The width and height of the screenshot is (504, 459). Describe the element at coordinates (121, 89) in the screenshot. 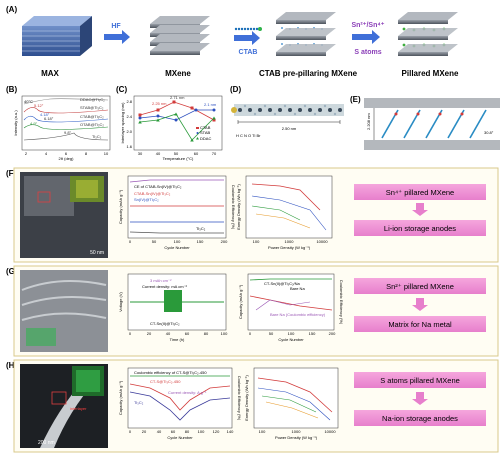

I see `svg-text: (C)` at that location.